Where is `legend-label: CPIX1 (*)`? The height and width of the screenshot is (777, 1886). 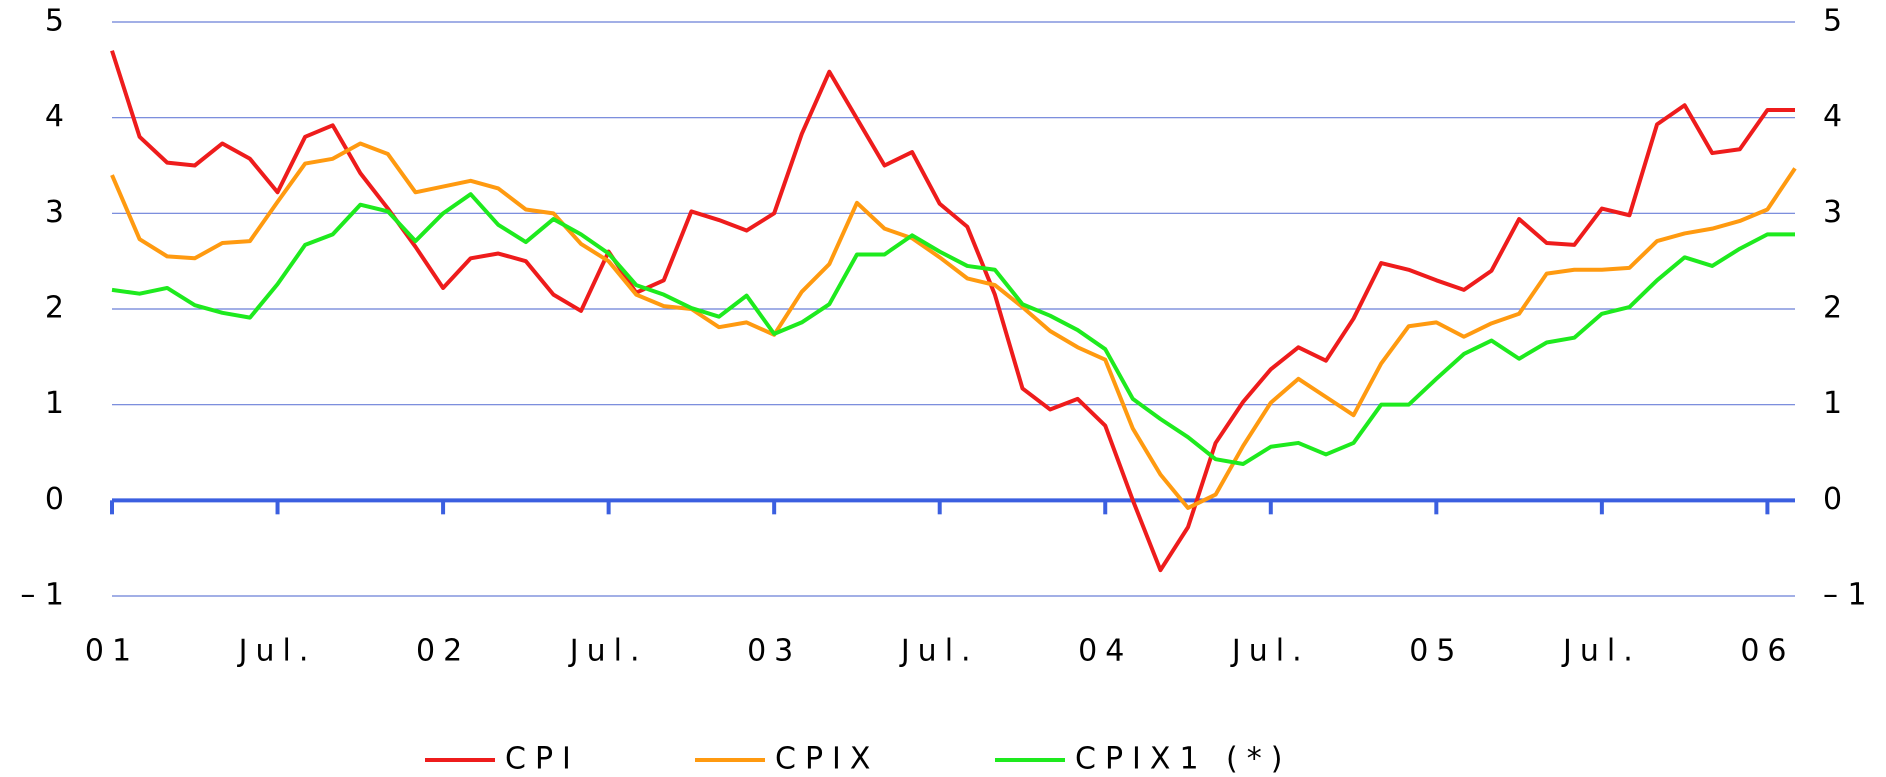
legend-label: CPIX1 (*) is located at coordinates (1183, 759).